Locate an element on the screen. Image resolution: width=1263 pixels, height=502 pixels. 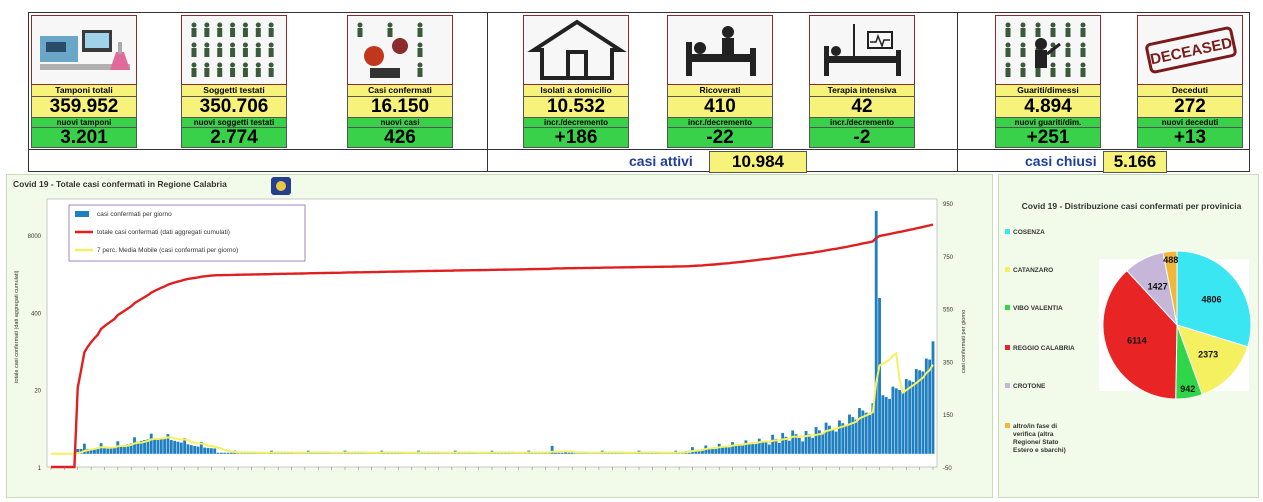
kpi-value: 10.532 is located at coordinates (576, 107).